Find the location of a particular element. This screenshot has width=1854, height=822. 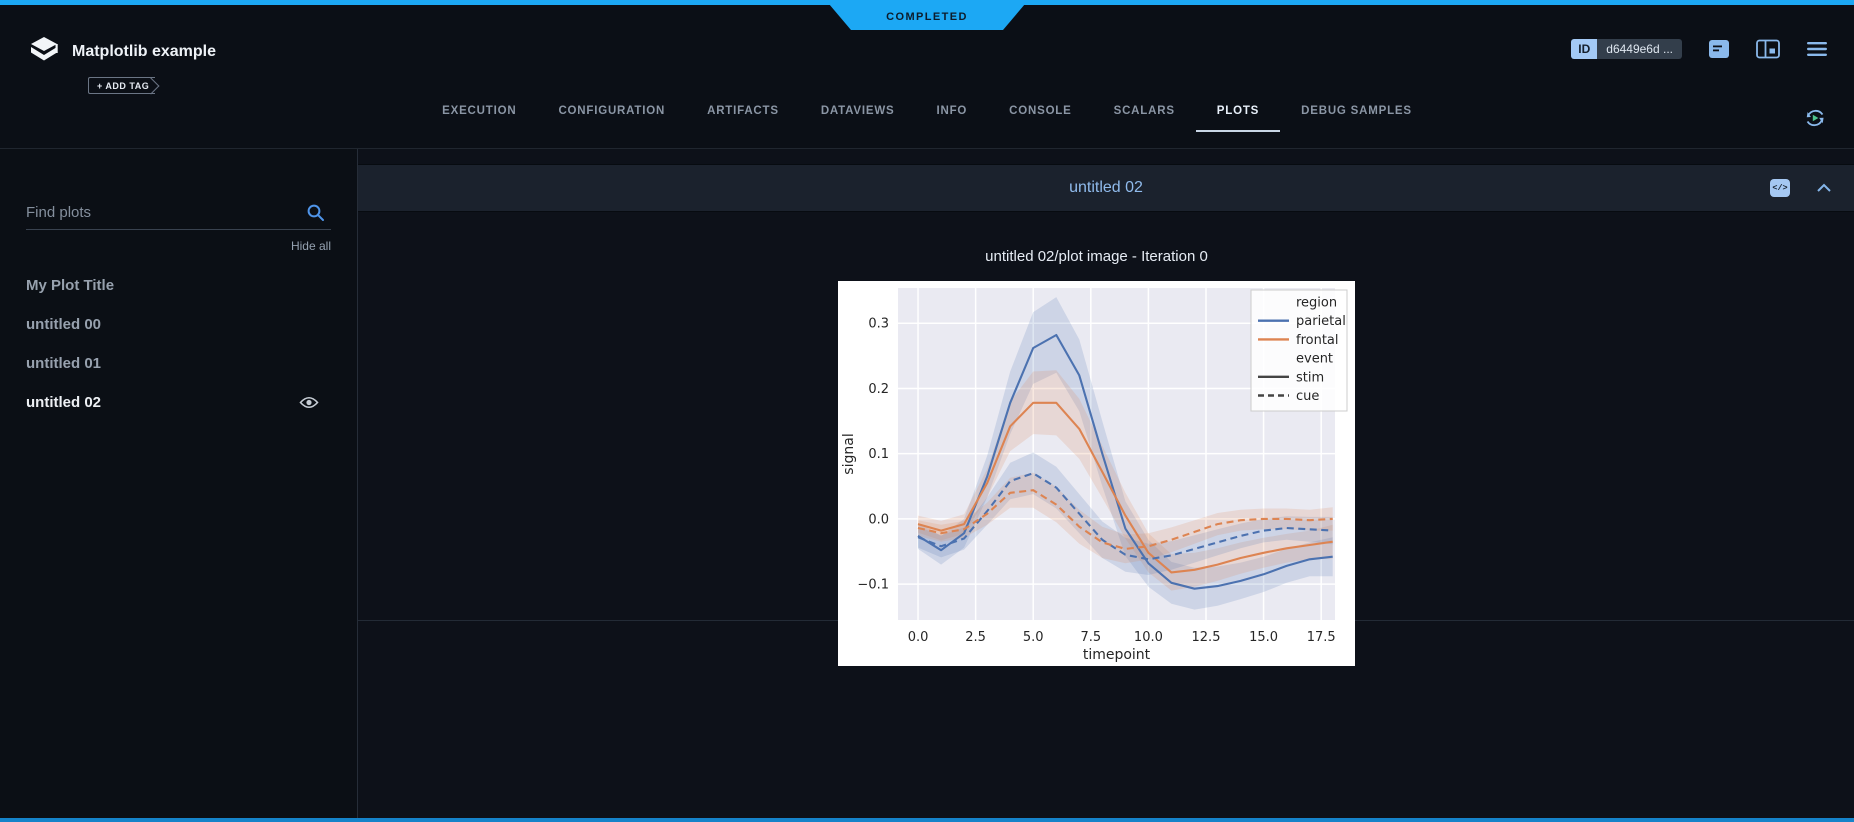

plot-panel-header: untitled 02 </> is located at coordinates (1106, 188).